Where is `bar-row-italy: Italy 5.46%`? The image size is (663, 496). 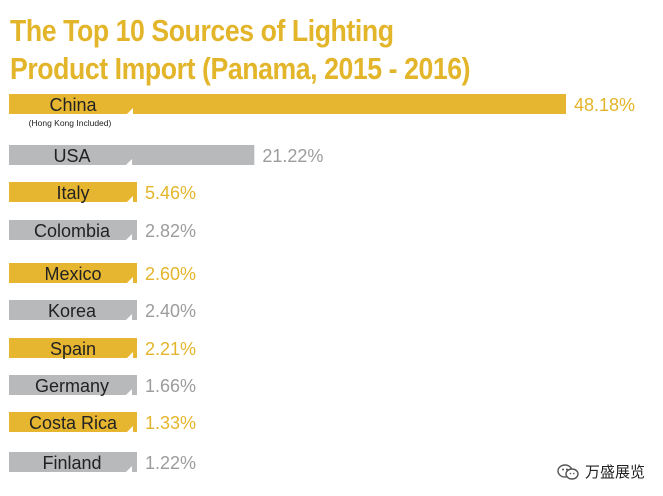 bar-row-italy: Italy 5.46% is located at coordinates (102, 192).